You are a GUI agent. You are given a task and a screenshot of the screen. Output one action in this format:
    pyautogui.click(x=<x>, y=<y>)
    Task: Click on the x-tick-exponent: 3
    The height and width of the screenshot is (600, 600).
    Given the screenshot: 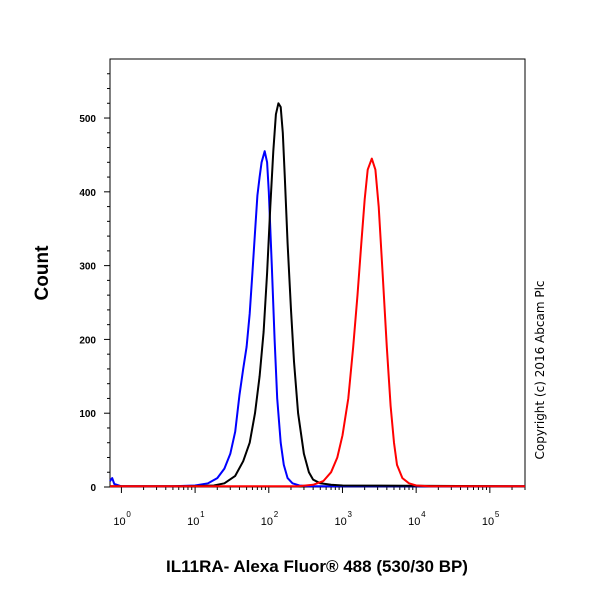 What is the action you would take?
    pyautogui.click(x=349, y=514)
    